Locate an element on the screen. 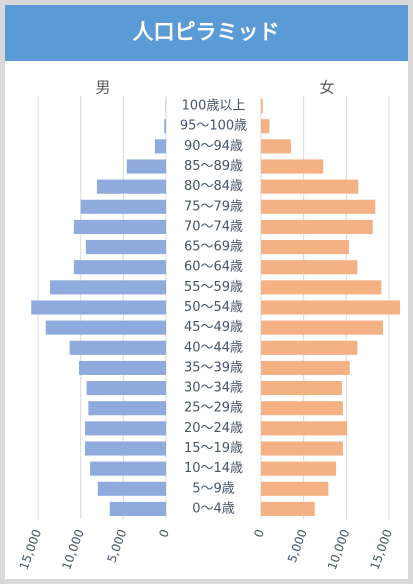 Image resolution: width=413 pixels, height=584 pixels. chart-title: 人口ピラミッド is located at coordinates (206, 32).